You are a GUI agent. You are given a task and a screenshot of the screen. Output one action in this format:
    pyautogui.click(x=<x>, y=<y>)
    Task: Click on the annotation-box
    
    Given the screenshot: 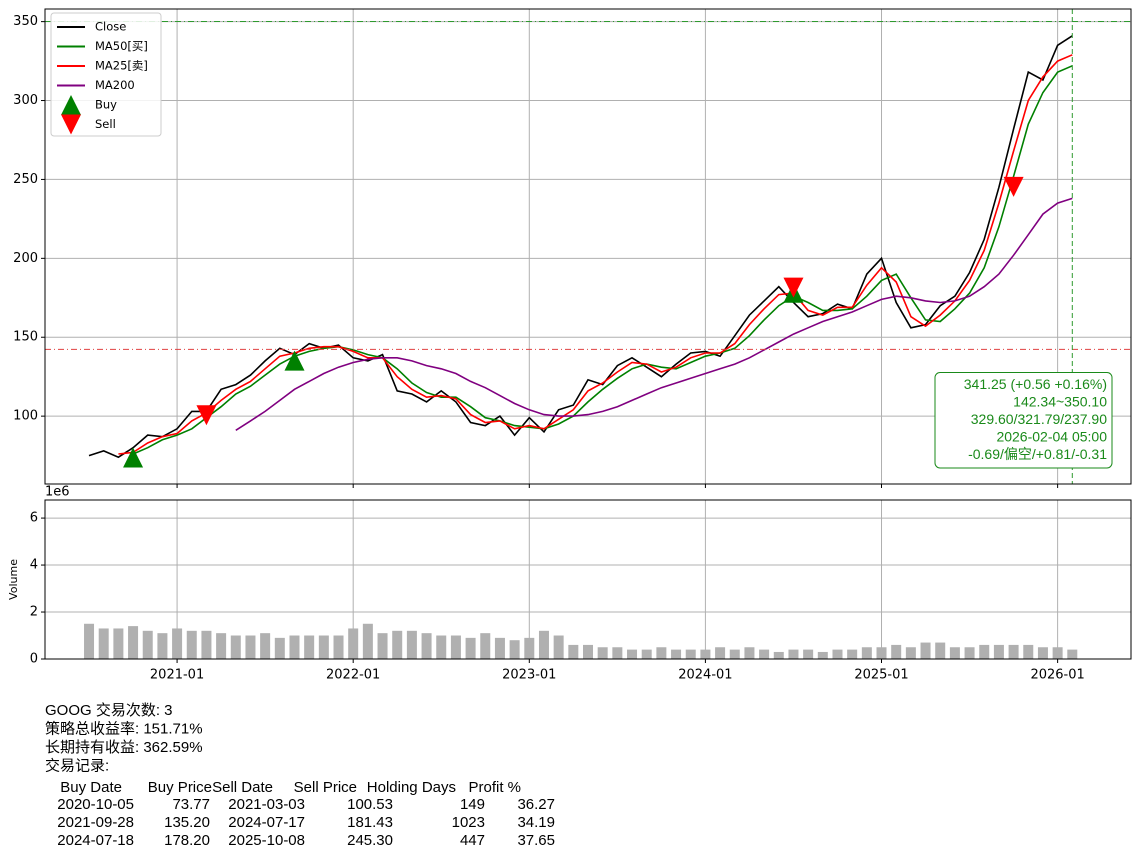 What is the action you would take?
    pyautogui.click(x=1023, y=420)
    